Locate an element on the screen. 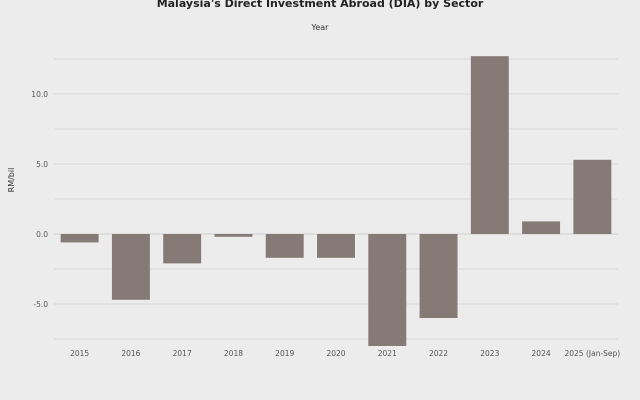  bar-2020 is located at coordinates (336, 246).